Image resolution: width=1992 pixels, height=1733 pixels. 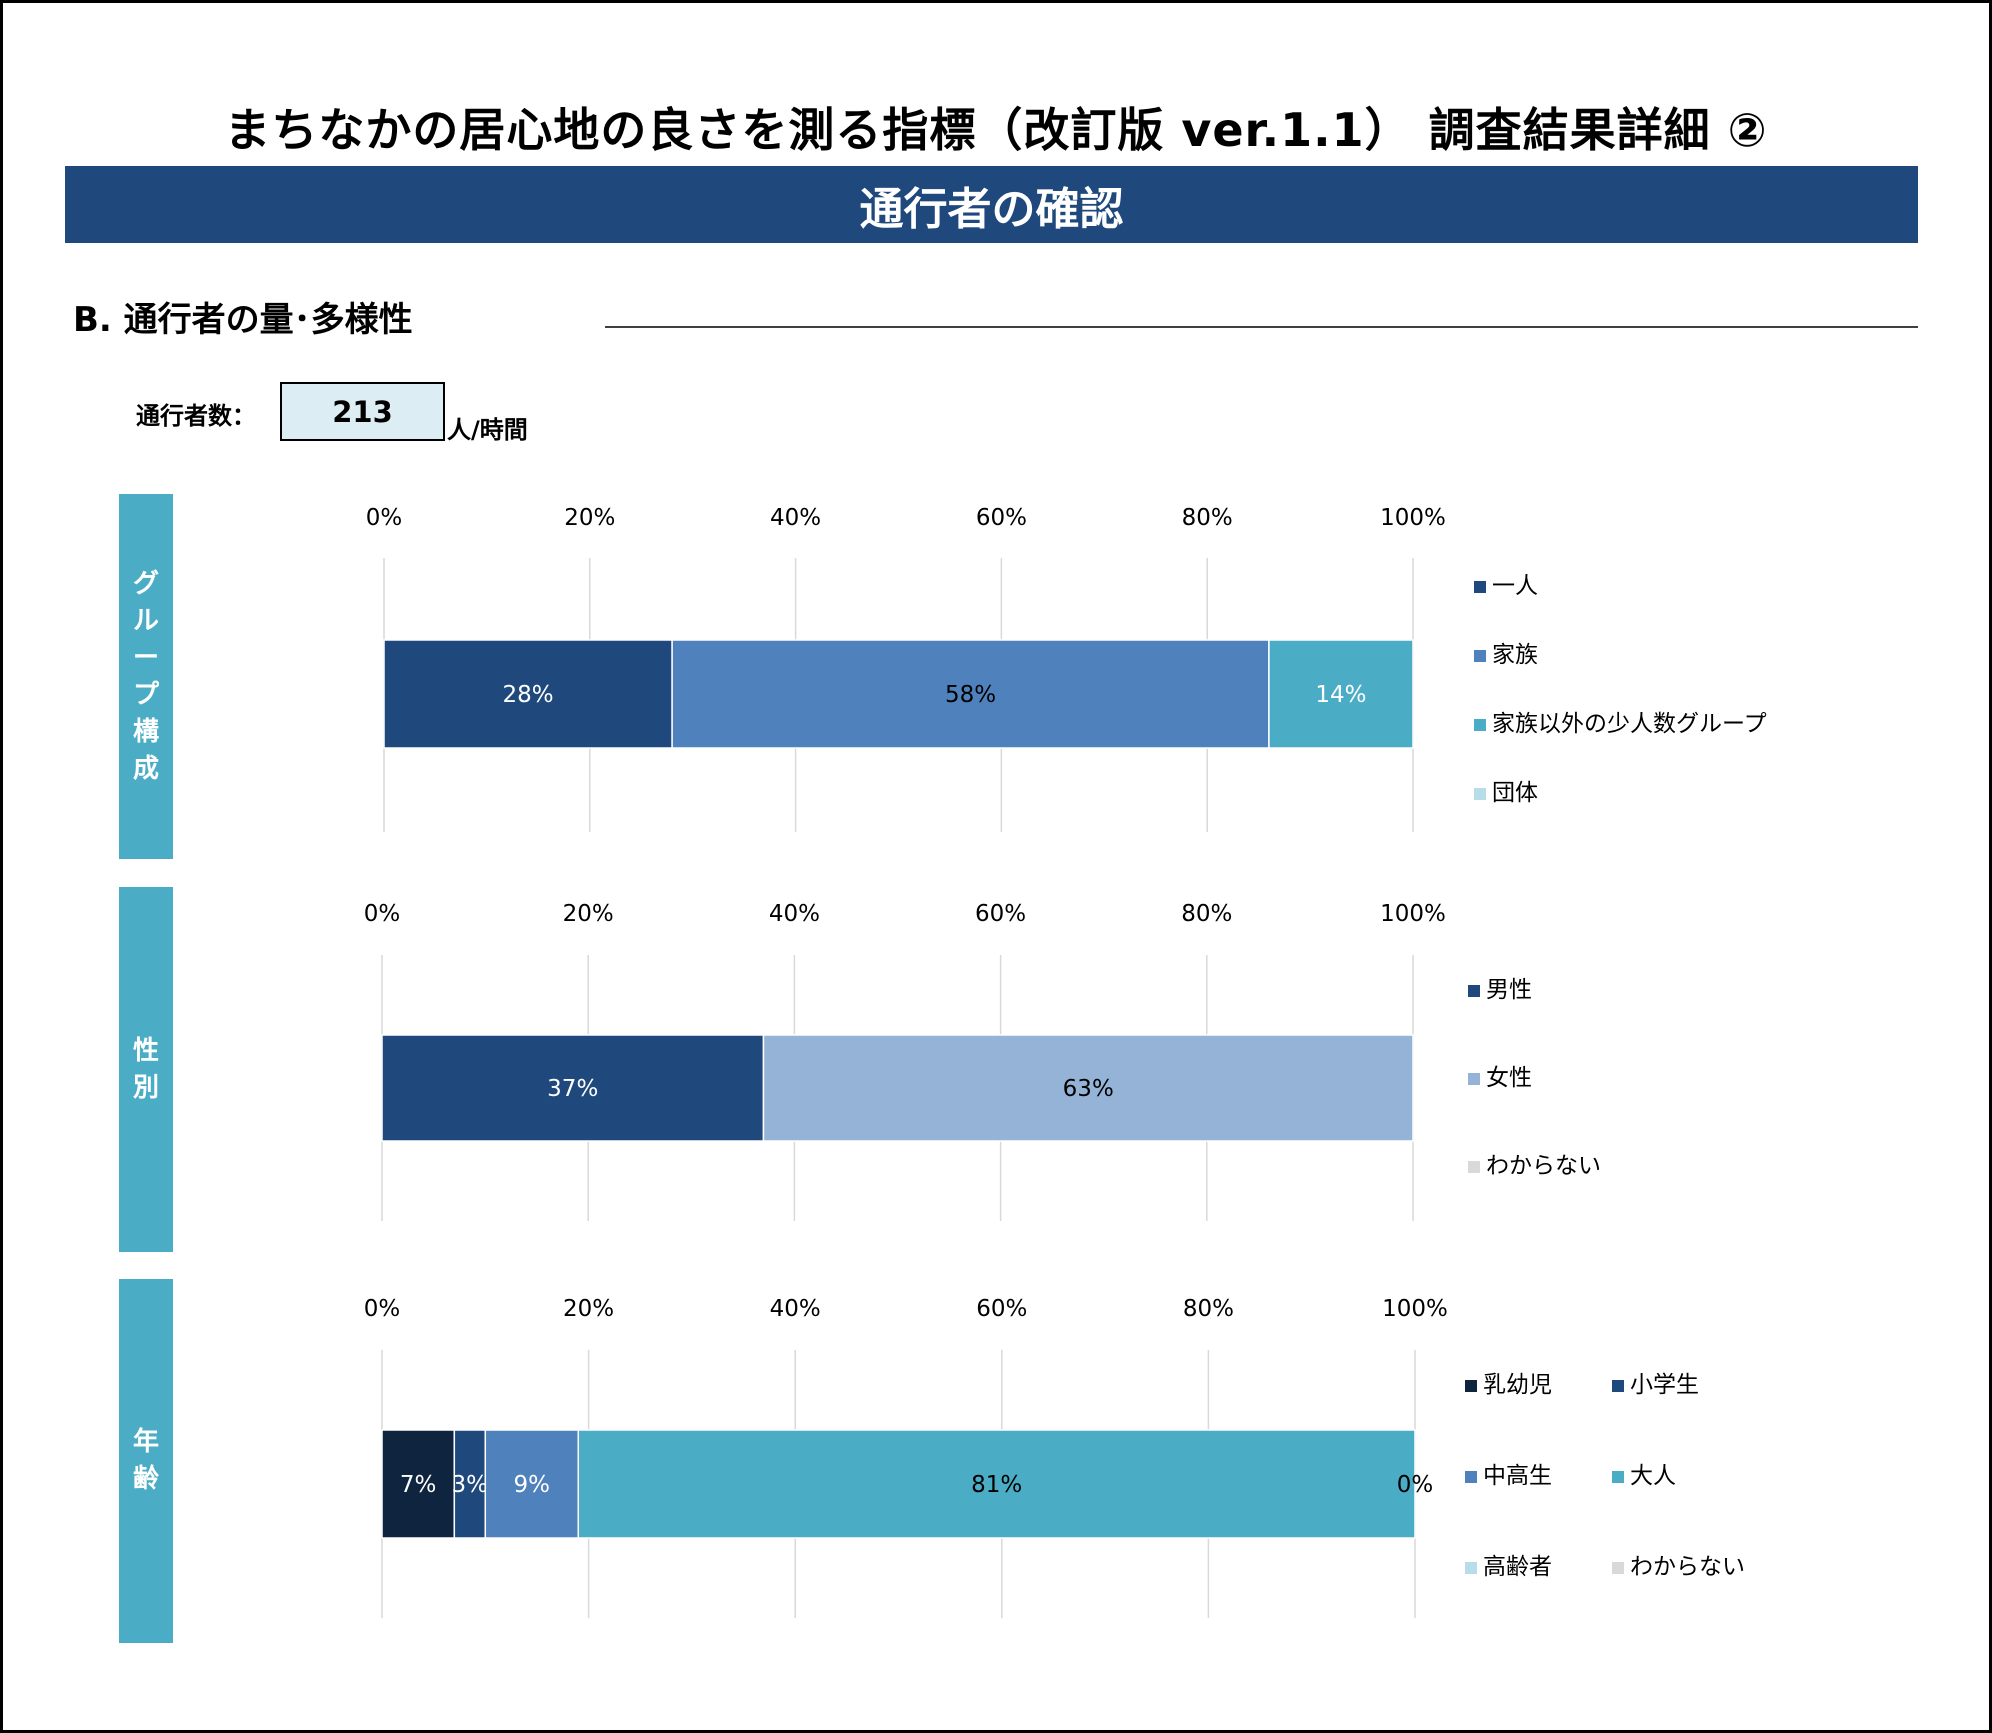 I want to click on data-label: 14%, so click(x=1340, y=695).